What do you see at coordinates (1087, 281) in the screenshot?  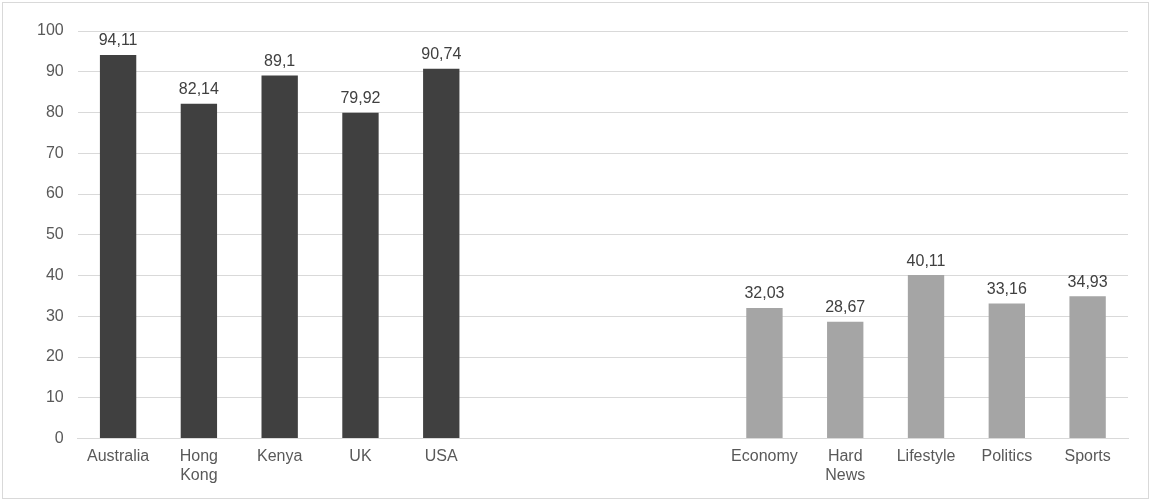 I see `data-label: 34,93` at bounding box center [1087, 281].